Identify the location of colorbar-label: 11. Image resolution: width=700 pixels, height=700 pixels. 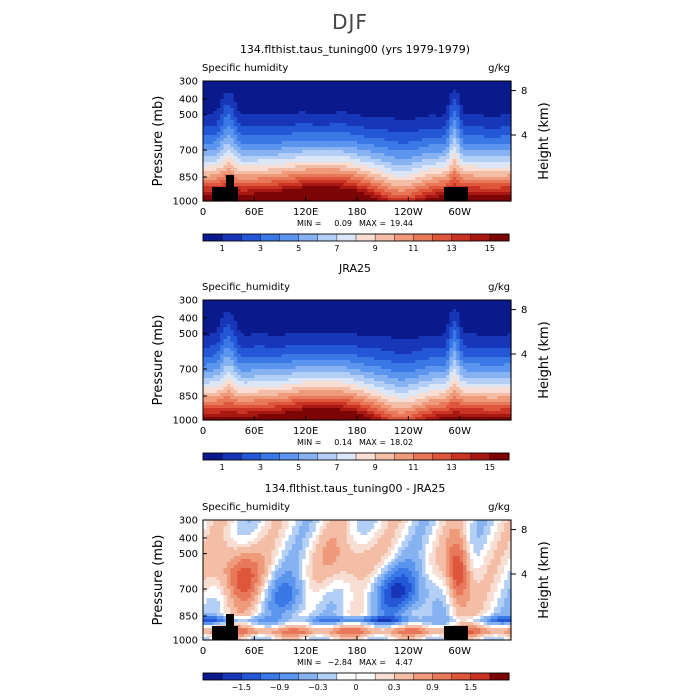
(413, 248).